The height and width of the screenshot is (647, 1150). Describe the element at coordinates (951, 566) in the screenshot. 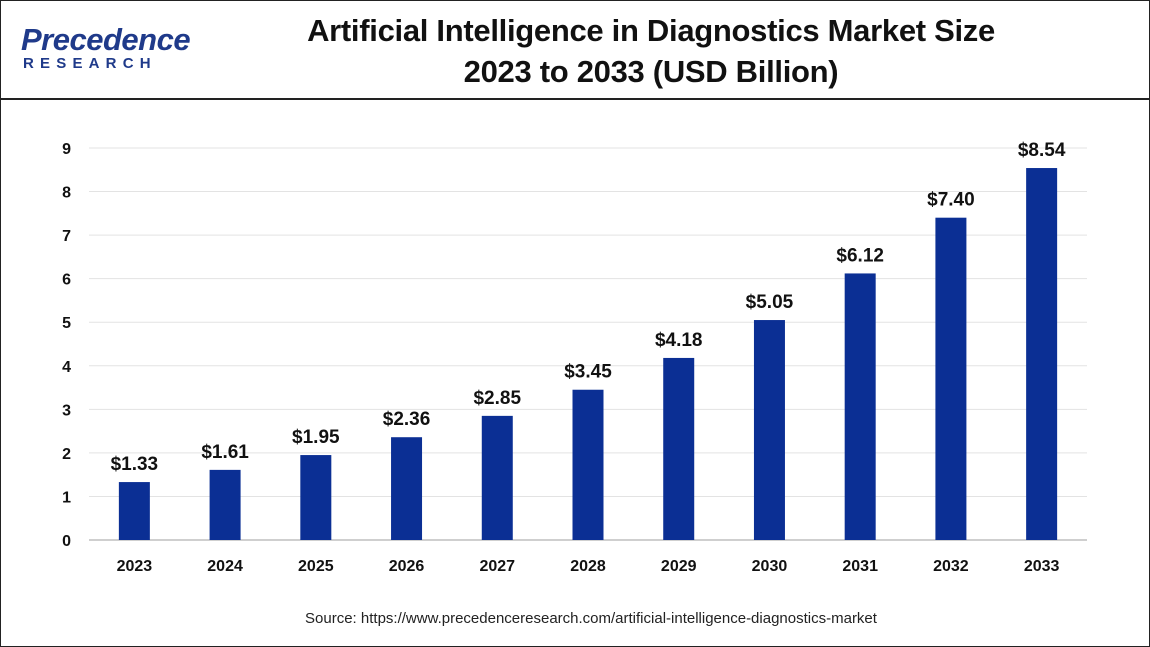

I see `x-tick-label: 2032` at that location.